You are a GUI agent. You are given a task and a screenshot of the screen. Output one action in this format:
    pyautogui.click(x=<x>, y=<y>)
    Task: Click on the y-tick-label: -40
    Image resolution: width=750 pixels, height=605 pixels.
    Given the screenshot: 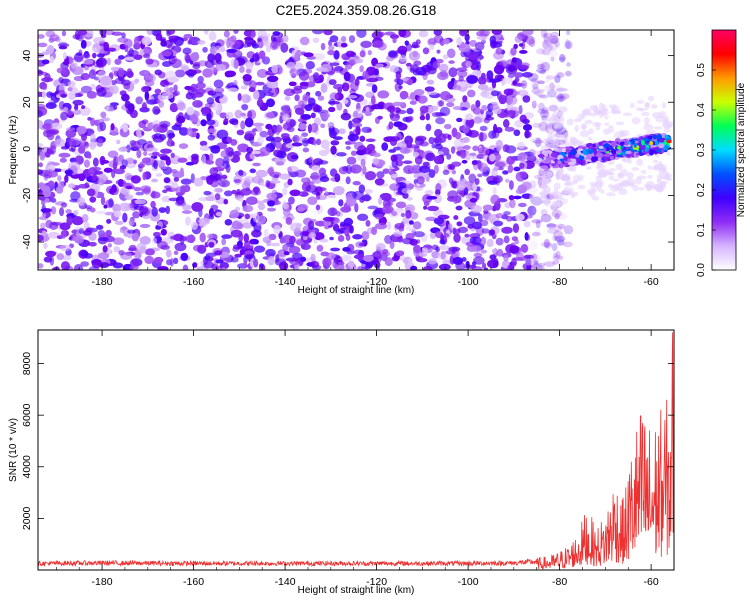 What is the action you would take?
    pyautogui.click(x=27, y=241)
    